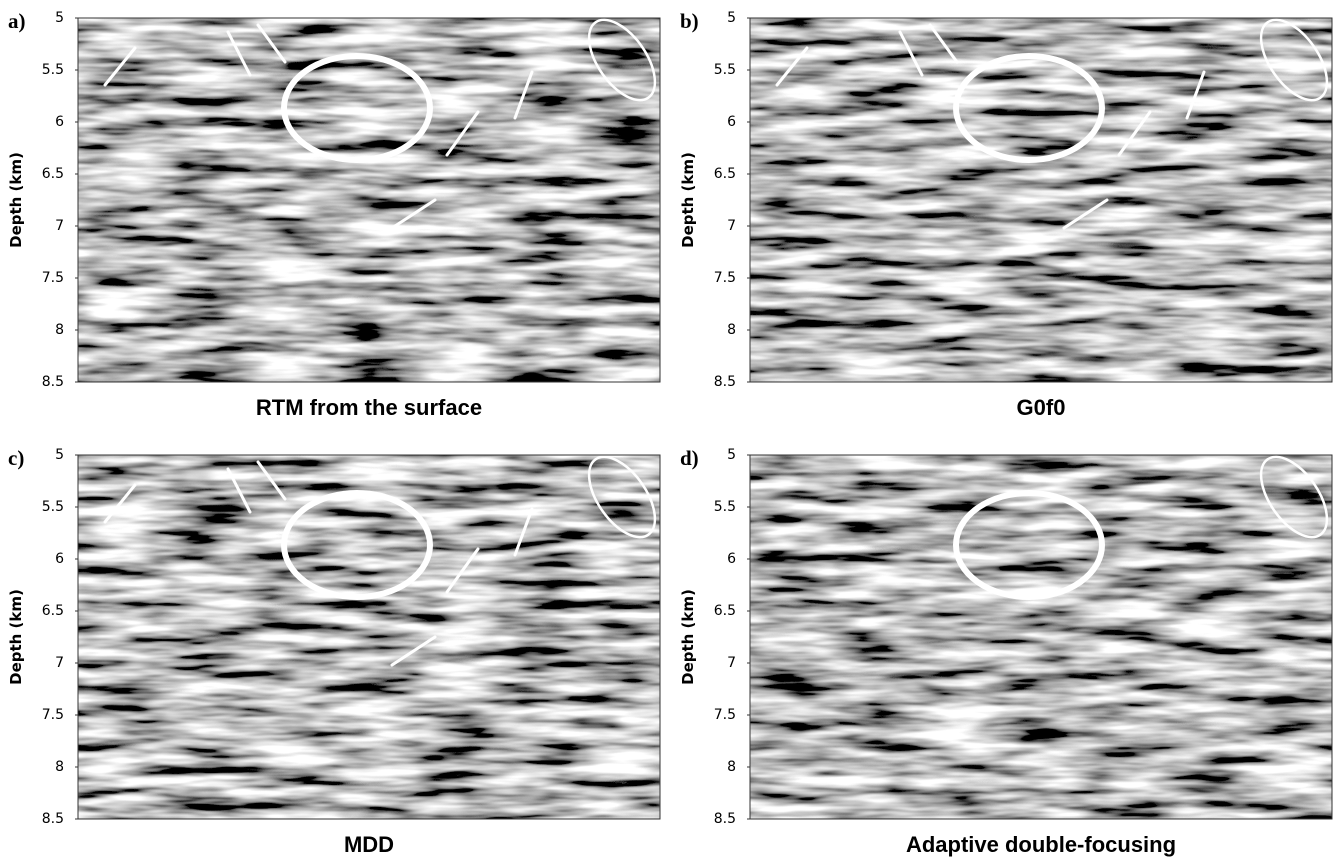 Image resolution: width=1339 pixels, height=859 pixels. I want to click on panel-caption: MDD, so click(369, 844).